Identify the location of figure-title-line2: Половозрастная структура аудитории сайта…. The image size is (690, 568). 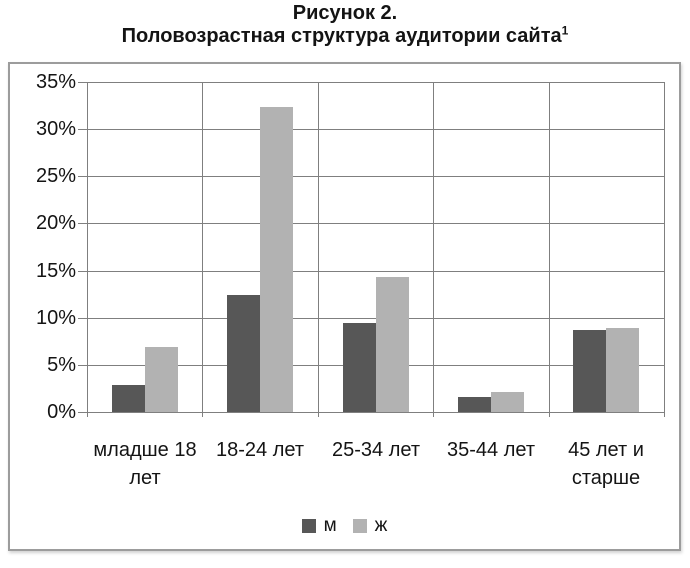
(345, 35).